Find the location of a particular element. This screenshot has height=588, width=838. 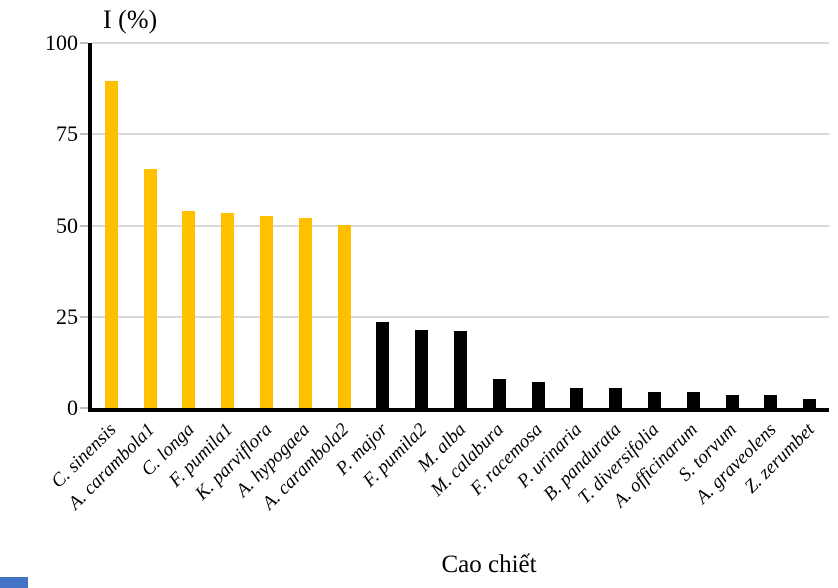

y-tick-label-50: 50 is located at coordinates (67, 225).